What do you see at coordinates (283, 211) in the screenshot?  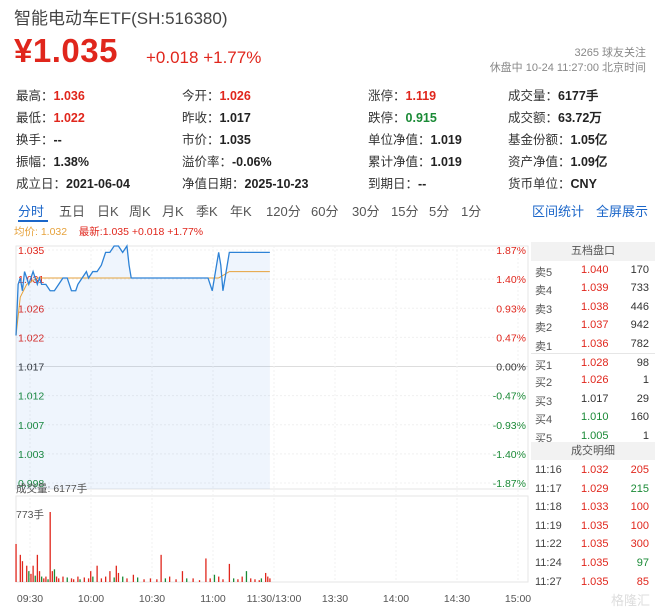 I see `tab-7: 120分` at bounding box center [283, 211].